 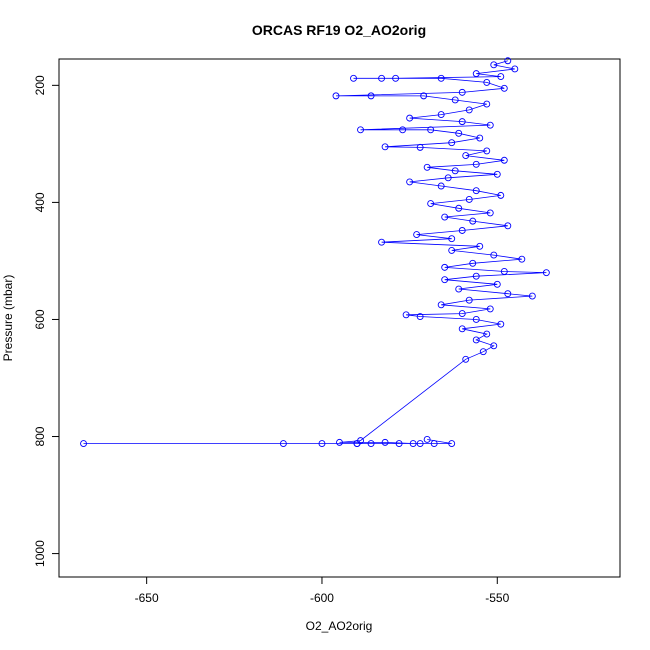 What do you see at coordinates (339, 626) in the screenshot?
I see `x-axis-label: O2_AO2orig` at bounding box center [339, 626].